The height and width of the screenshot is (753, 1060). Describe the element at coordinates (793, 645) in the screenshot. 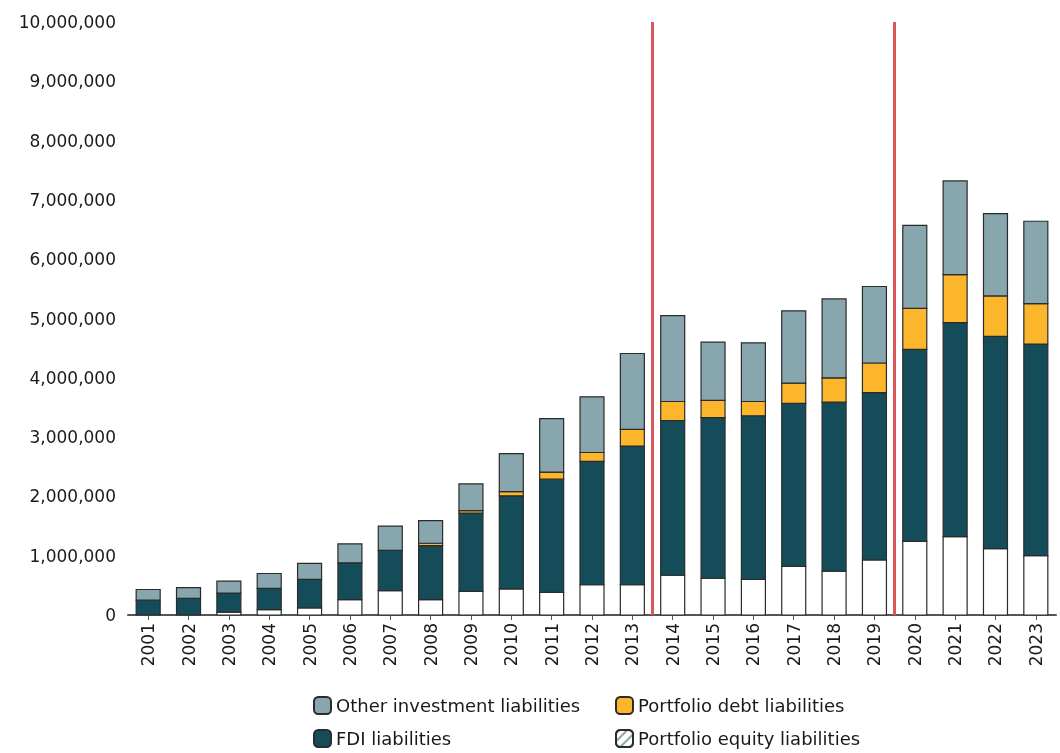

I see `x-tick-label: 2017` at that location.